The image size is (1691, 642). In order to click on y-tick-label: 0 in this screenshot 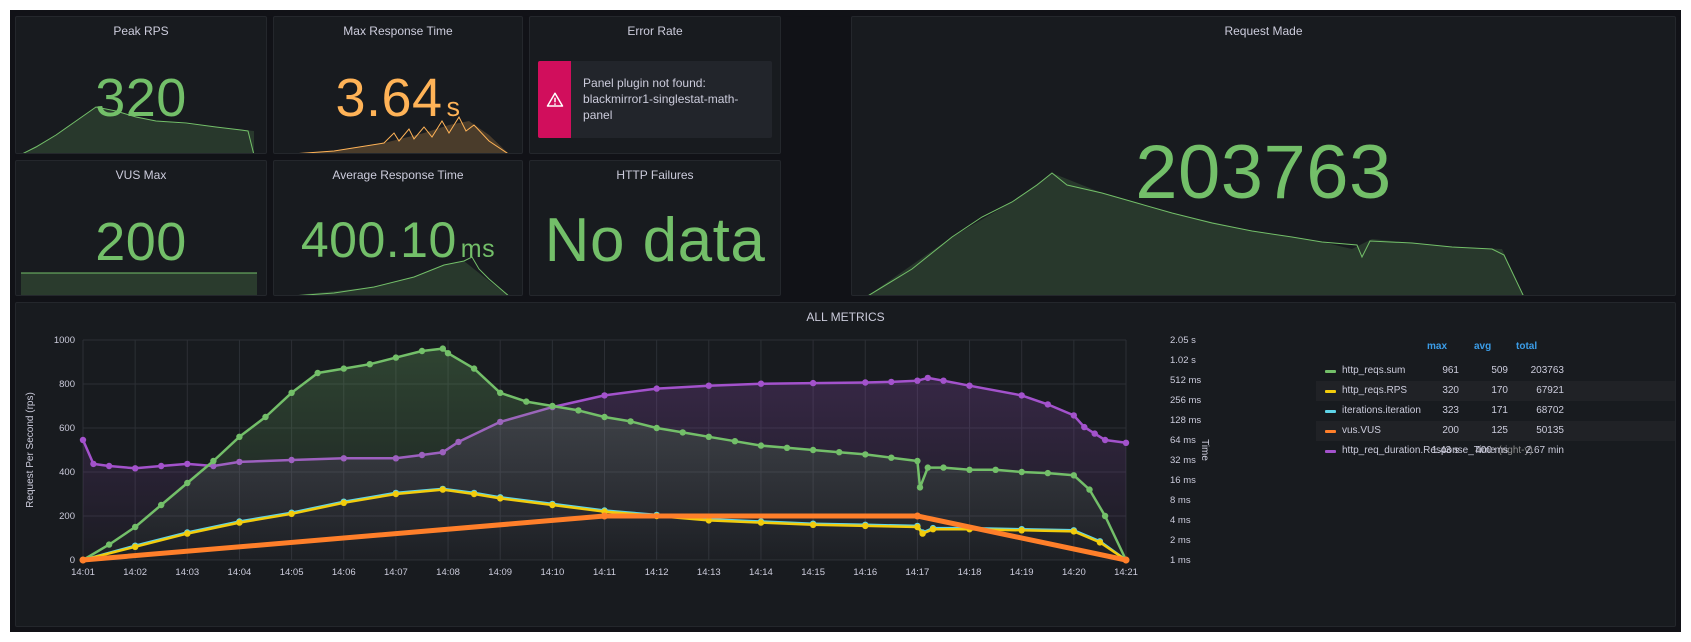, I will do `click(72, 560)`.